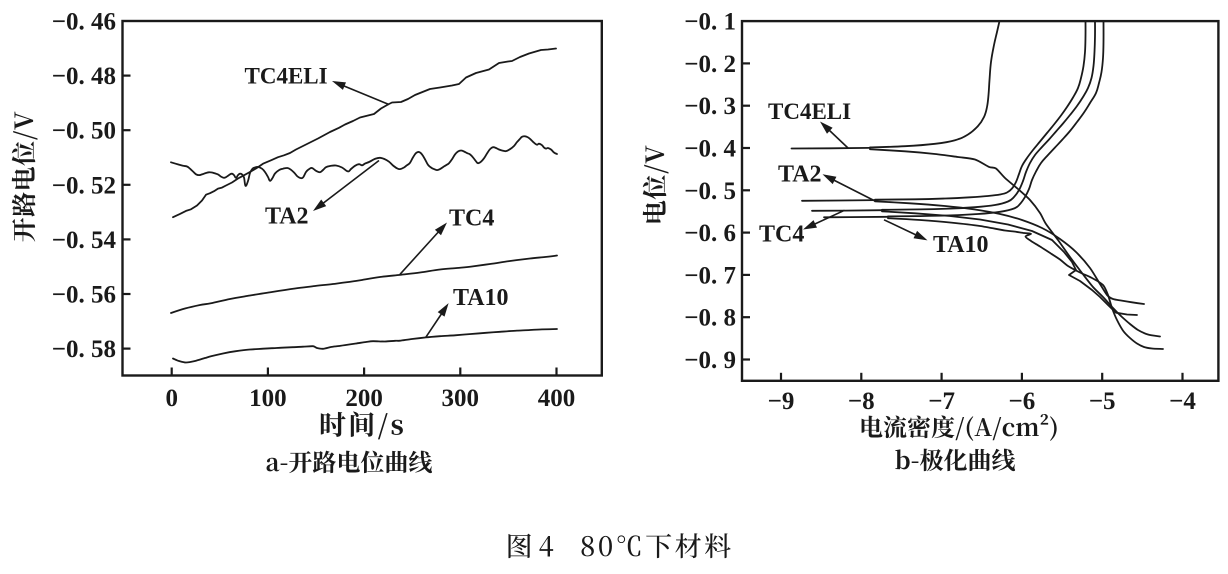  What do you see at coordinates (1022, 401) in the screenshot?
I see `svg-text: −6` at bounding box center [1022, 401].